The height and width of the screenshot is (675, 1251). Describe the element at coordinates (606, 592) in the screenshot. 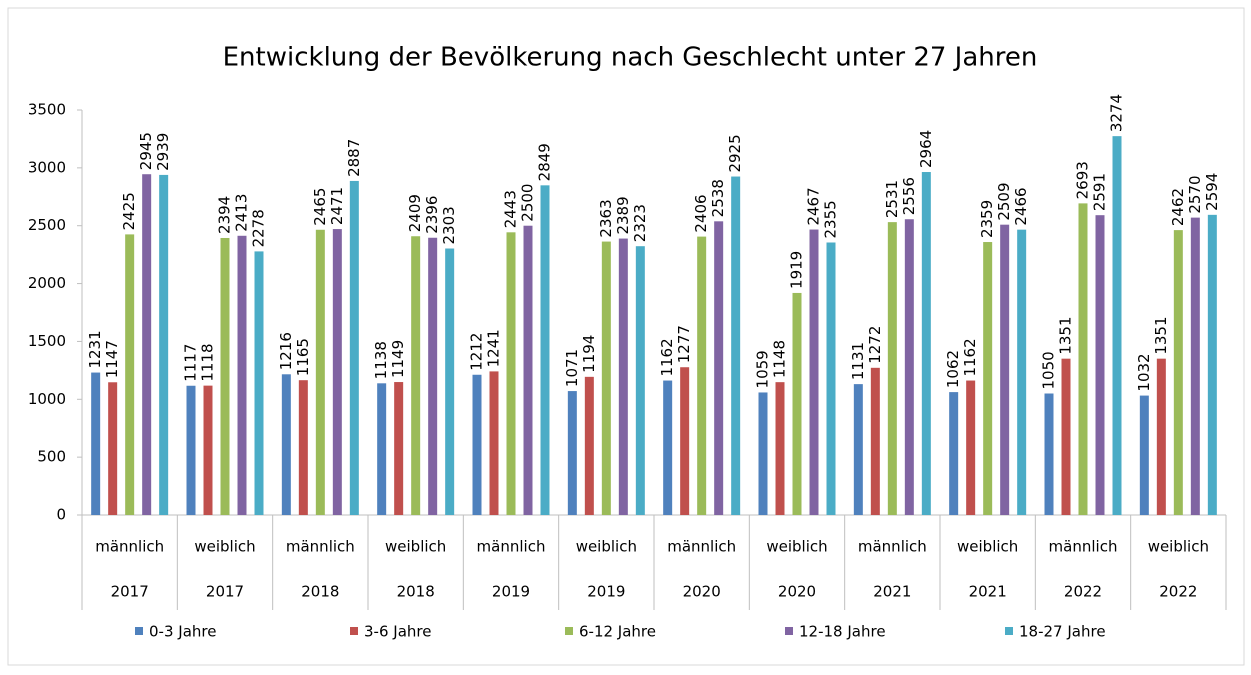

I see `x-group-label: 2019` at that location.